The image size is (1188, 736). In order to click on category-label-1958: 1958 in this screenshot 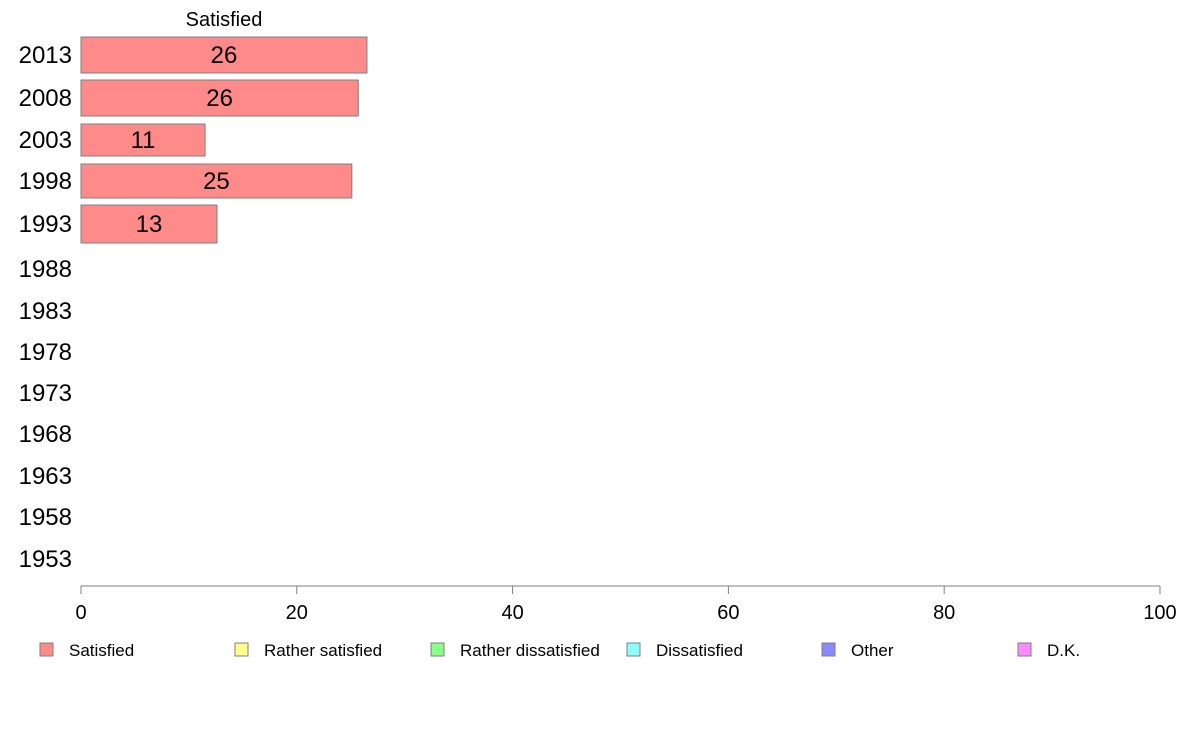, I will do `click(45, 517)`.